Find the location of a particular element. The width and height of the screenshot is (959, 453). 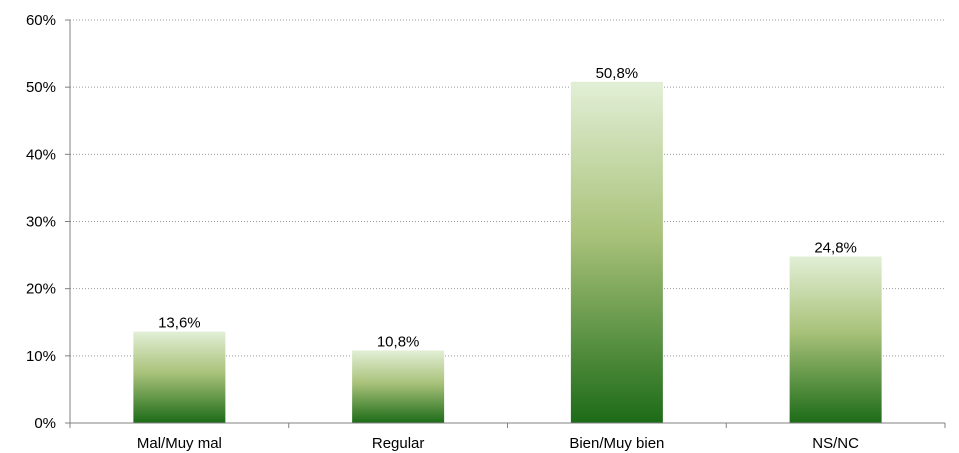

data-label: 24,8% is located at coordinates (835, 247).